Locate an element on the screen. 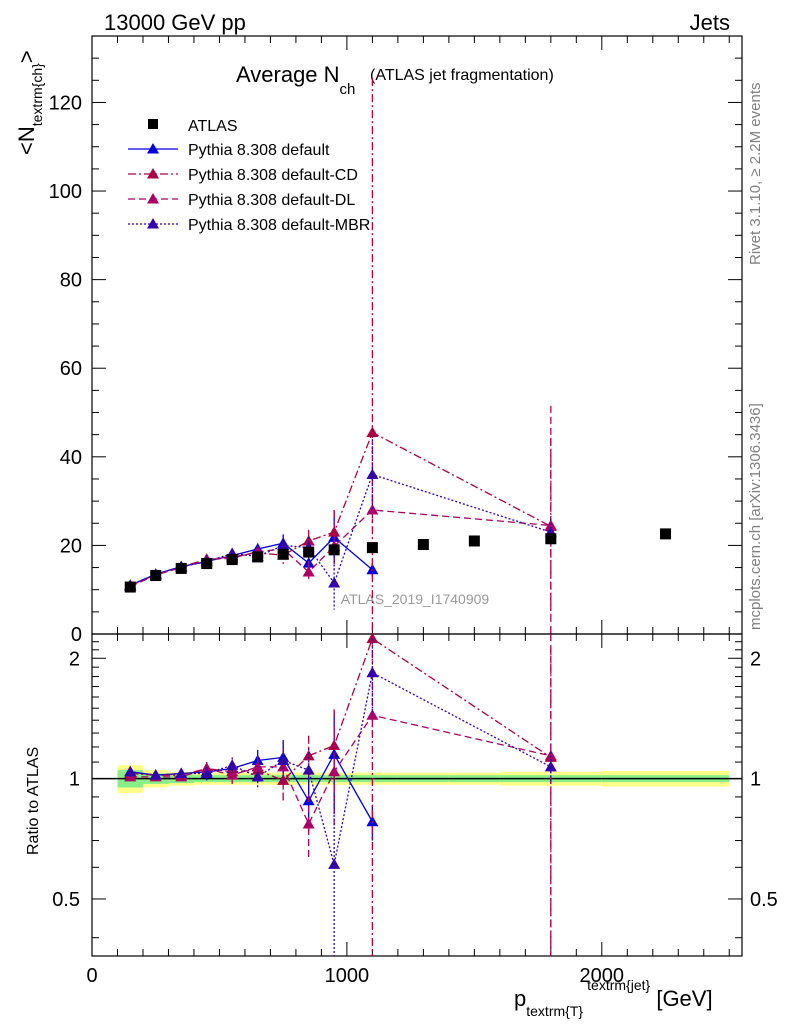 The image size is (786, 1024). main-y-tick-label: 120 is located at coordinates (65, 103).